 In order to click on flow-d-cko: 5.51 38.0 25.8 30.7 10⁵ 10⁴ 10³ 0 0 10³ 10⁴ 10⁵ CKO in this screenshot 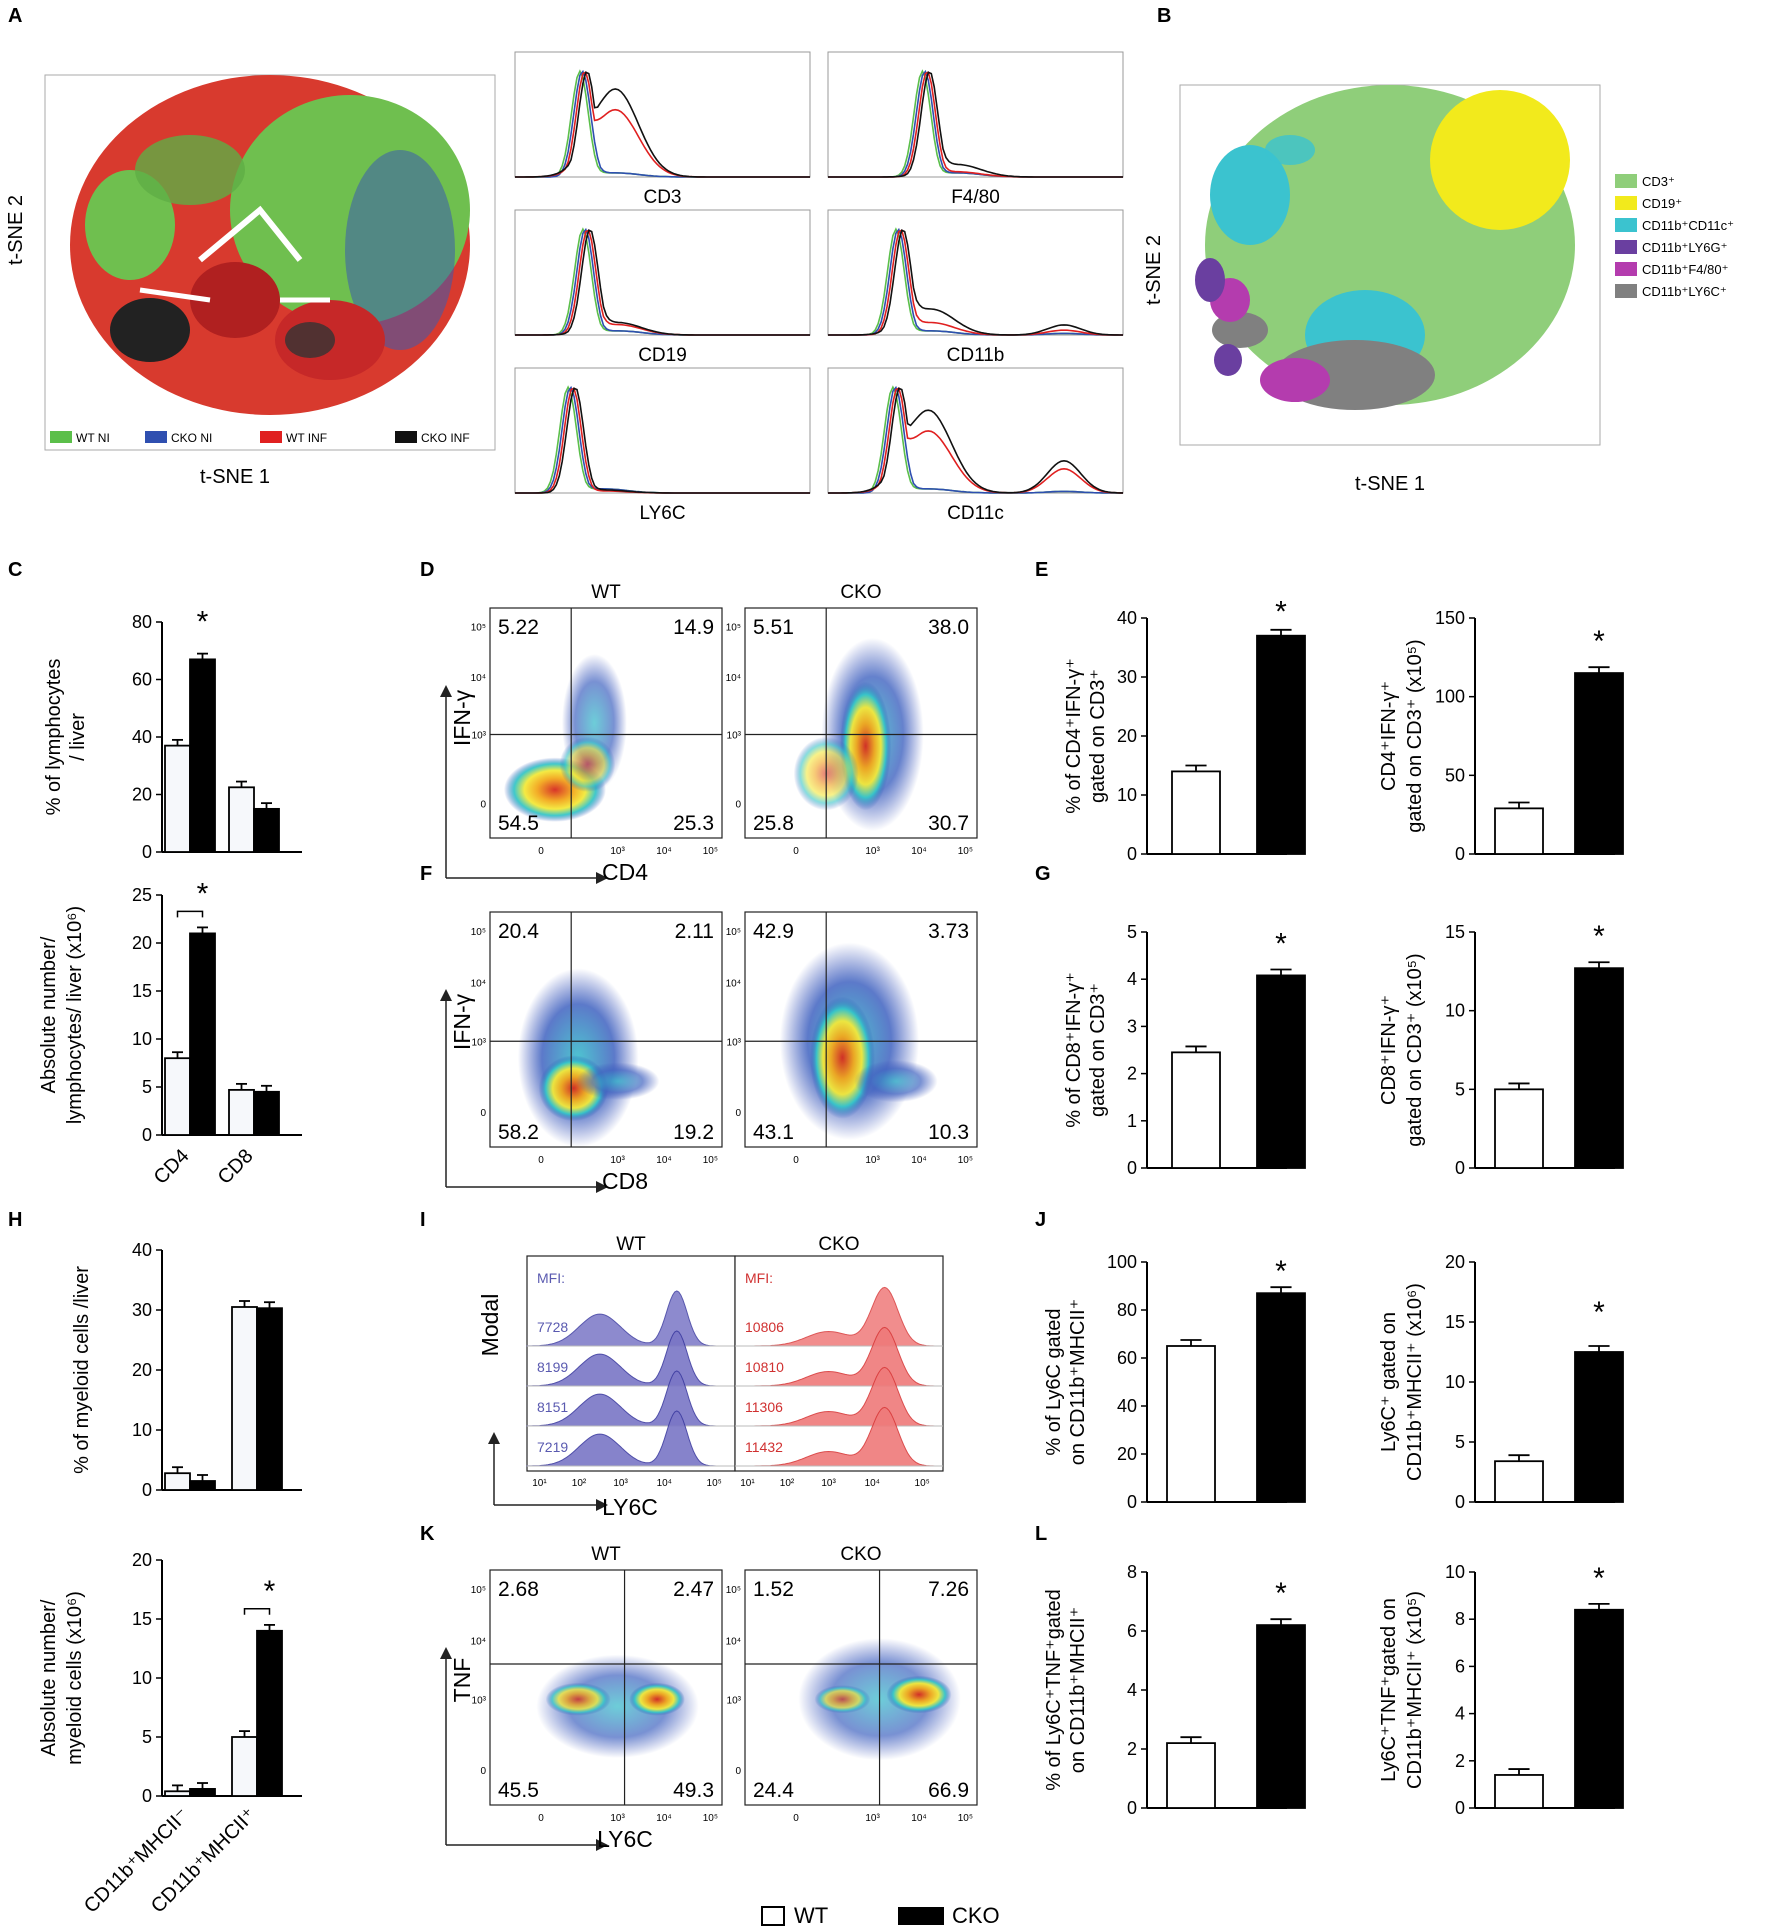, I will do `click(852, 719)`.